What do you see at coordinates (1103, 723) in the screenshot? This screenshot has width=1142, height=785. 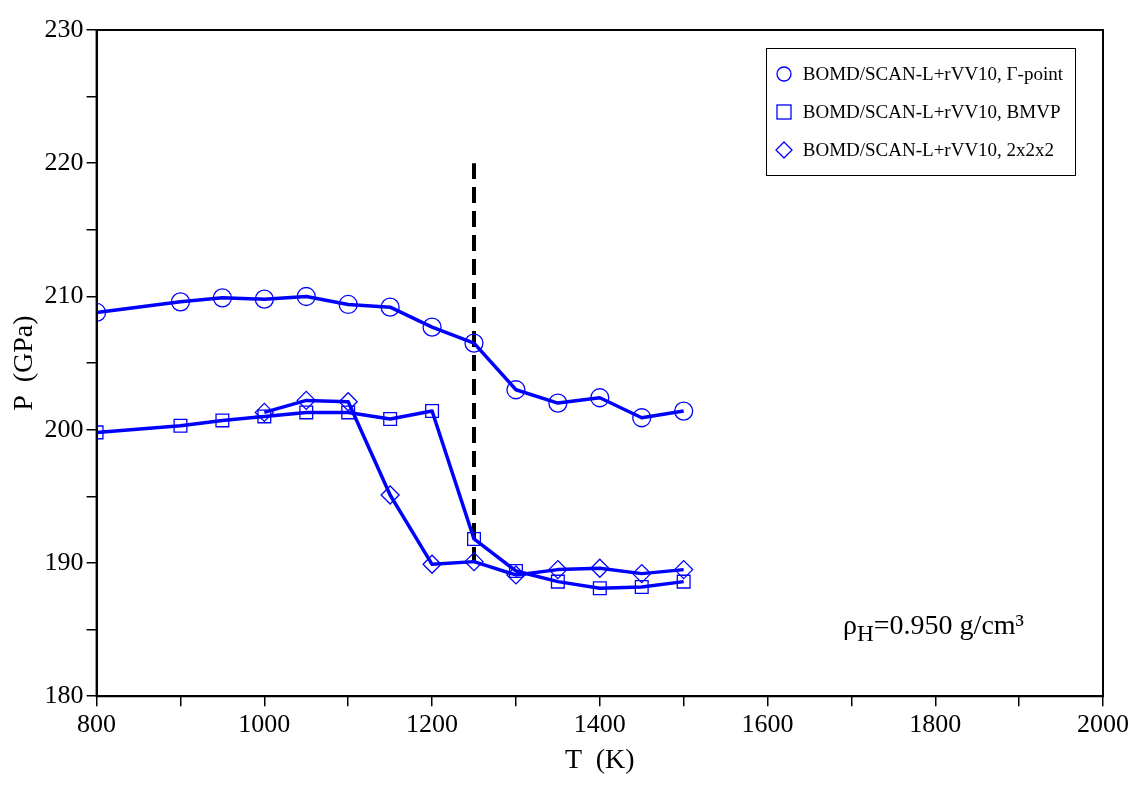 I see `x-tick-label: 2000` at bounding box center [1103, 723].